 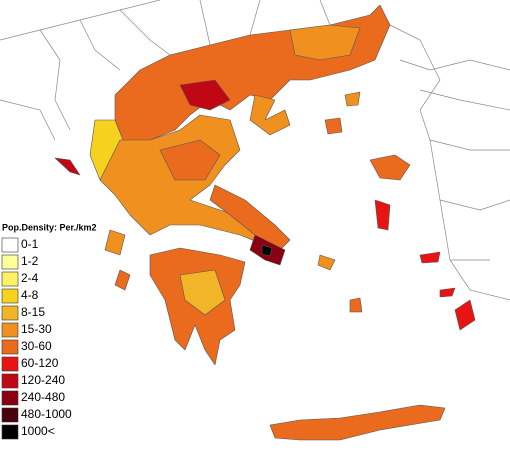 I want to click on legend-label: 0-1, so click(x=30, y=244).